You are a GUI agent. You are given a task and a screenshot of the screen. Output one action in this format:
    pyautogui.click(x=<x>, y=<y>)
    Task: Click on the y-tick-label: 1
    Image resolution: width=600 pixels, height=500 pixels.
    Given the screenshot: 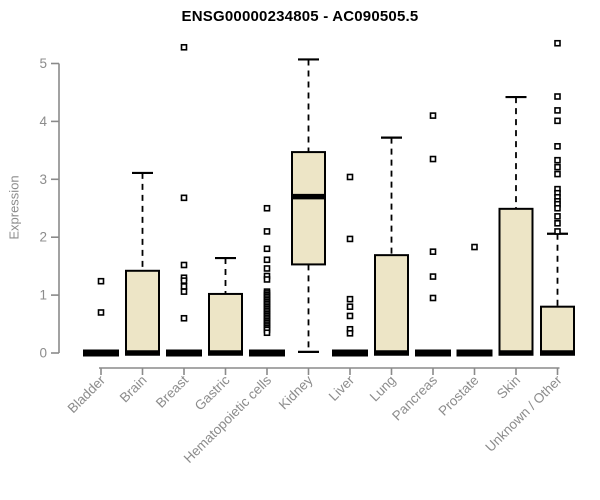 What is the action you would take?
    pyautogui.click(x=43, y=295)
    